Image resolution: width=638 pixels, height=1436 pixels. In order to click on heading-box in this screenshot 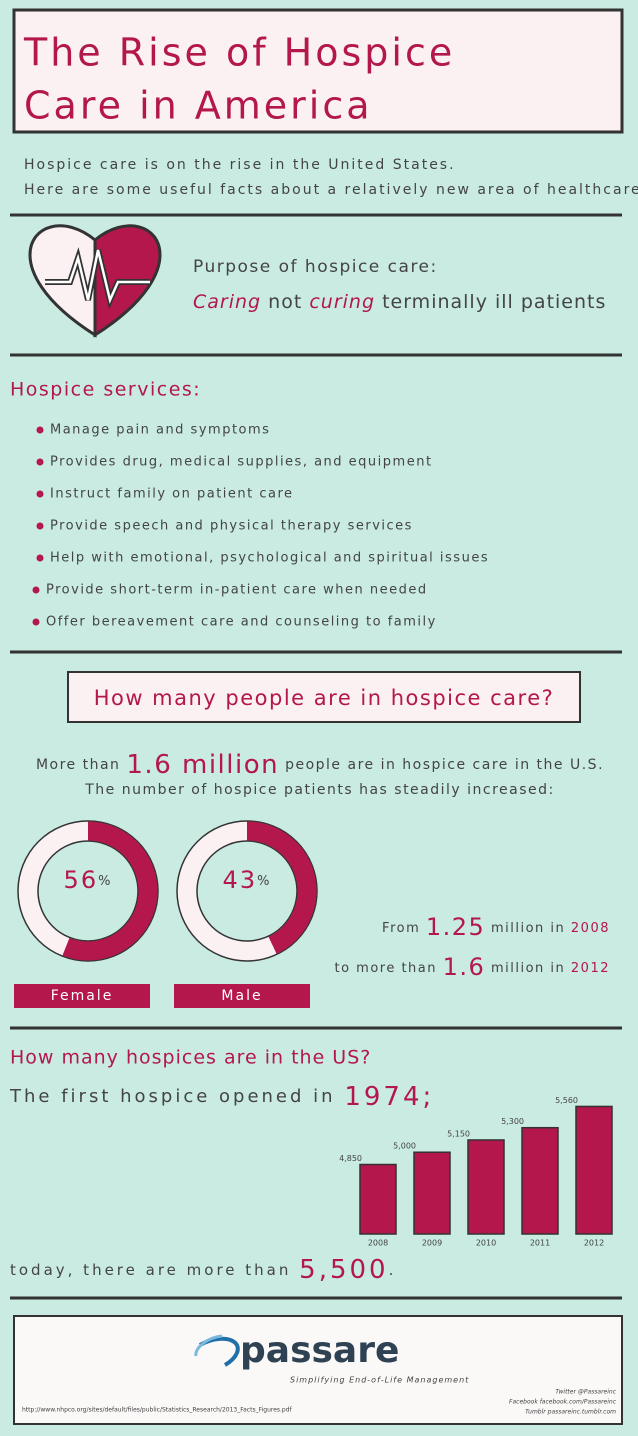, I will do `click(324, 697)`.